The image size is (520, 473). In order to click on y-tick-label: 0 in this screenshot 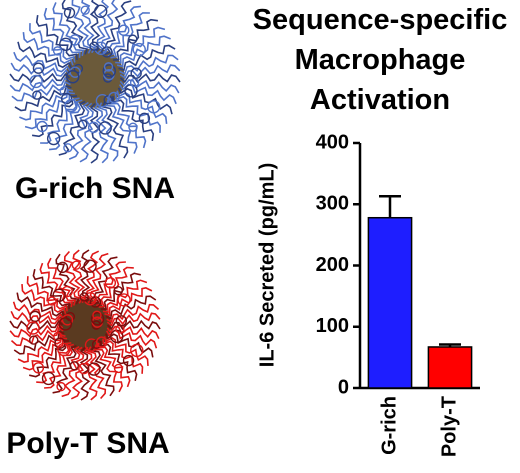, I will do `click(343, 387)`.